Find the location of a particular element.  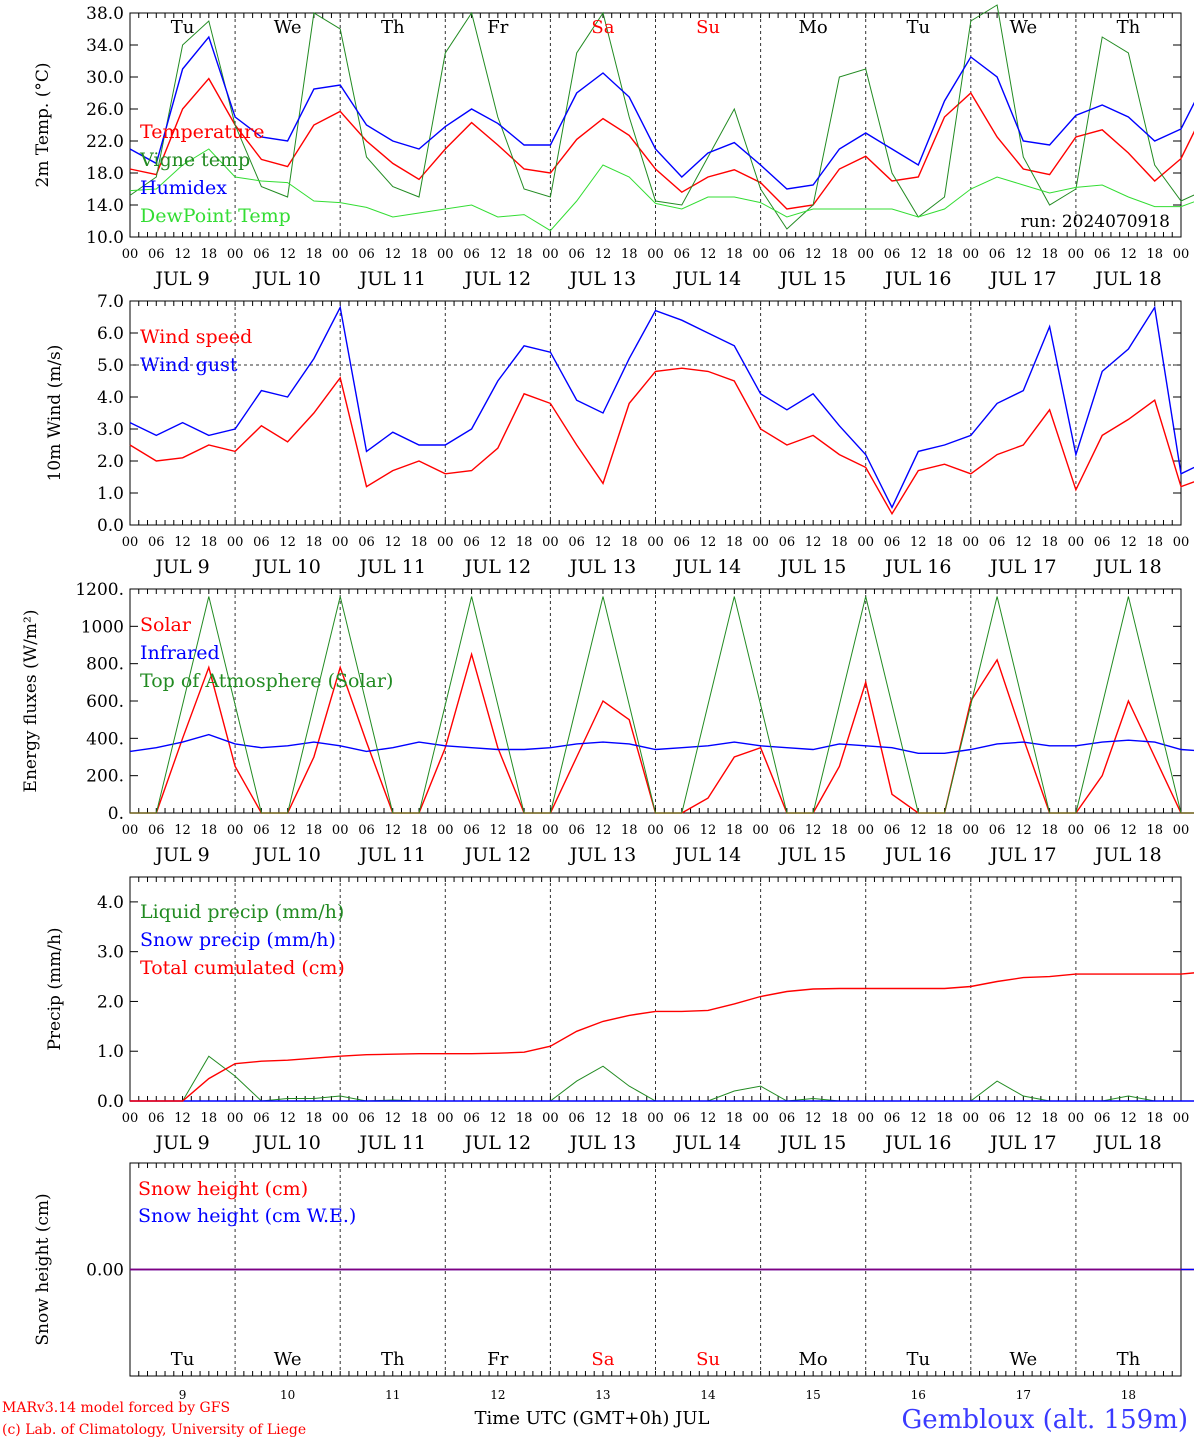

y-tick-label: 400. is located at coordinates (105, 739).